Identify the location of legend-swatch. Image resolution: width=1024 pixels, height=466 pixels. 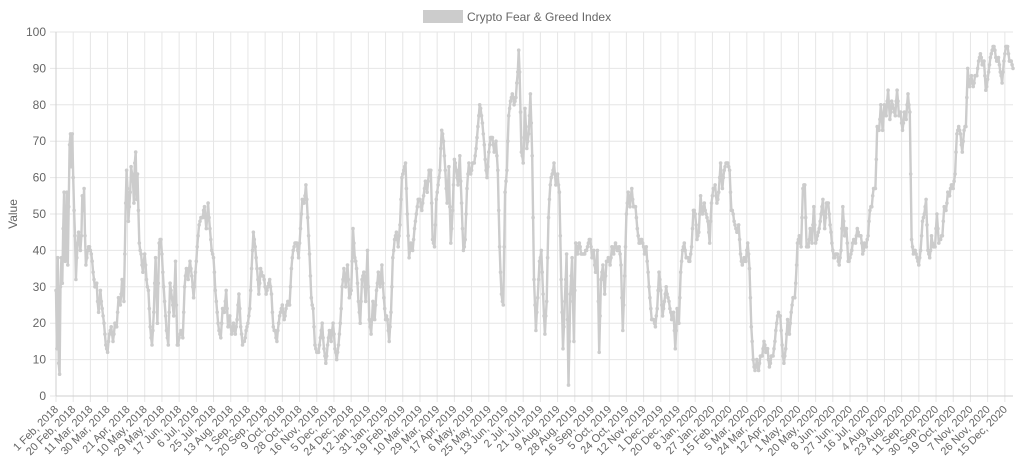
(443, 16).